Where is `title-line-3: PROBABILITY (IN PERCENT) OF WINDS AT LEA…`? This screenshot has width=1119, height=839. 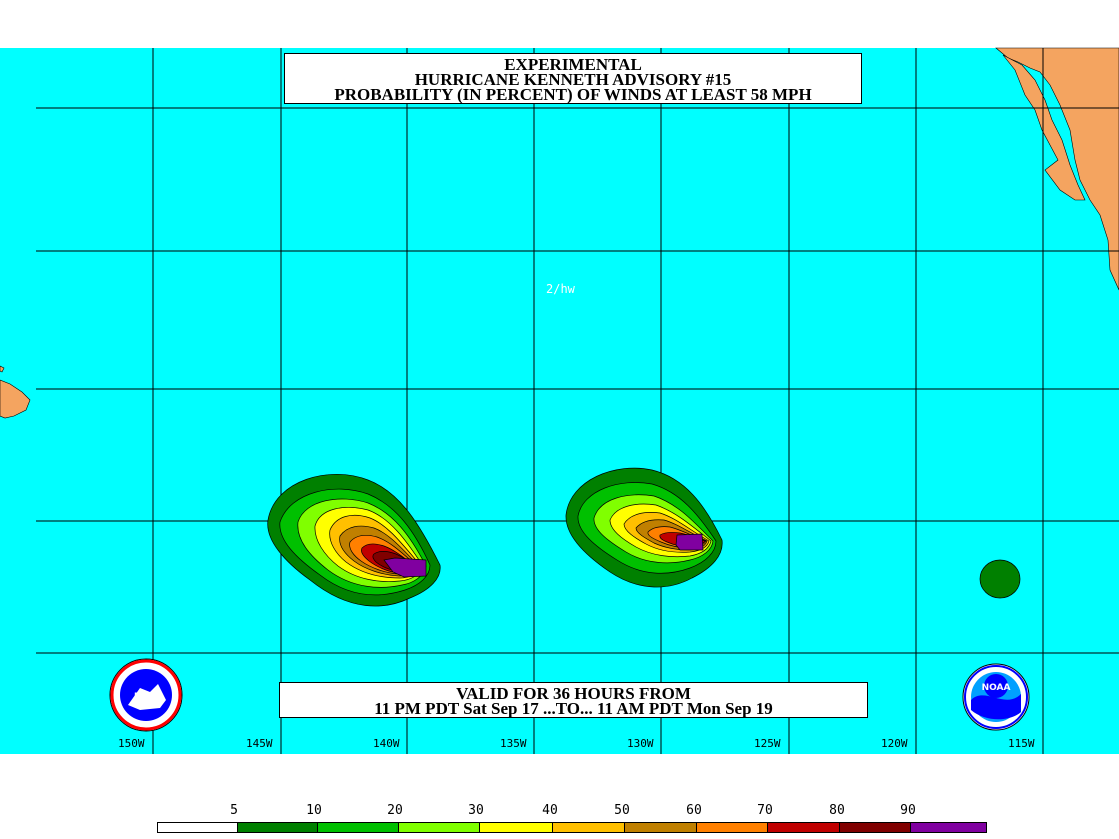
title-line-3: PROBABILITY (IN PERCENT) OF WINDS AT LEA… is located at coordinates (573, 94).